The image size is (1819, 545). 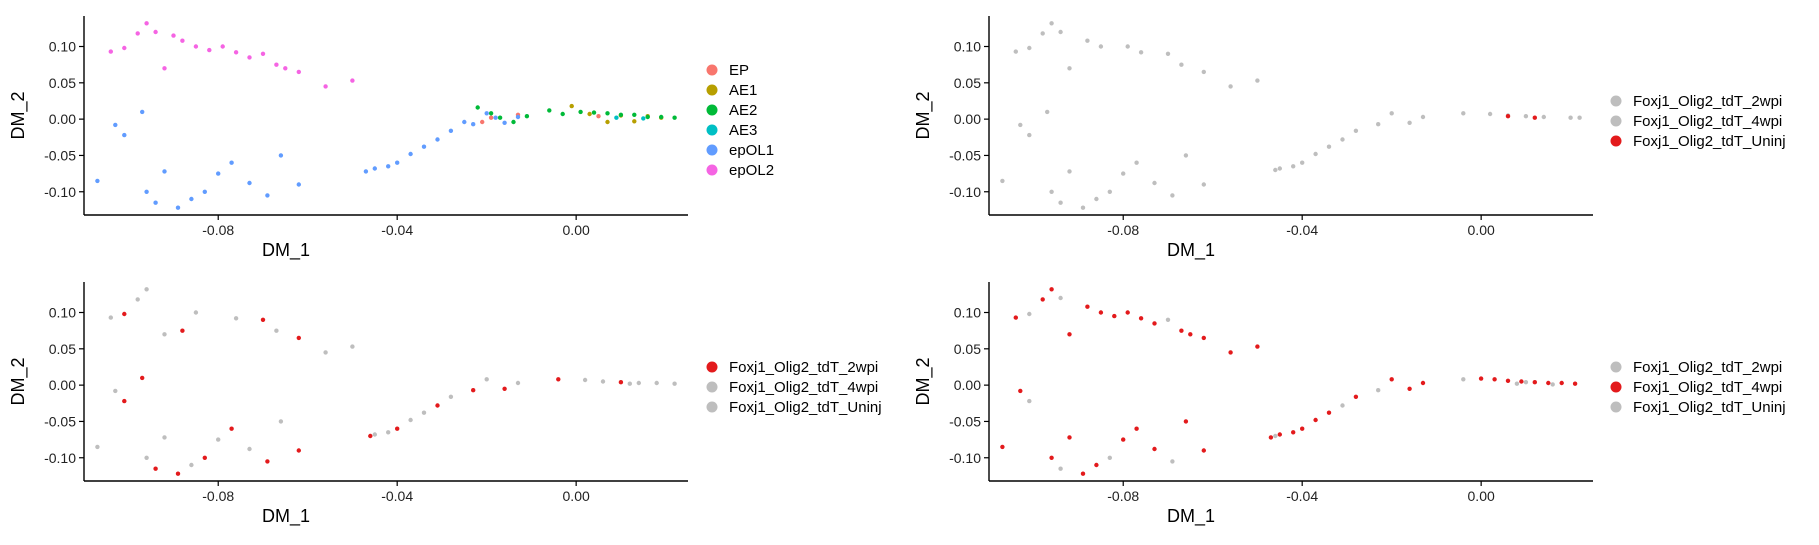 I want to click on x-tick-label: 0.00, so click(x=1481, y=230).